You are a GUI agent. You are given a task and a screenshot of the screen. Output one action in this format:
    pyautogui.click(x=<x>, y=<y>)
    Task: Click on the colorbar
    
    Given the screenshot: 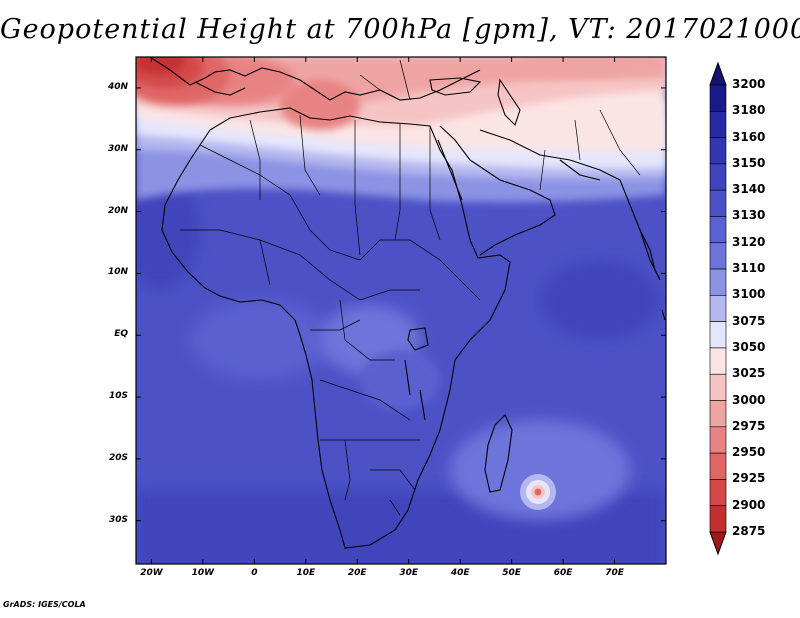 What is the action you would take?
    pyautogui.click(x=718, y=308)
    